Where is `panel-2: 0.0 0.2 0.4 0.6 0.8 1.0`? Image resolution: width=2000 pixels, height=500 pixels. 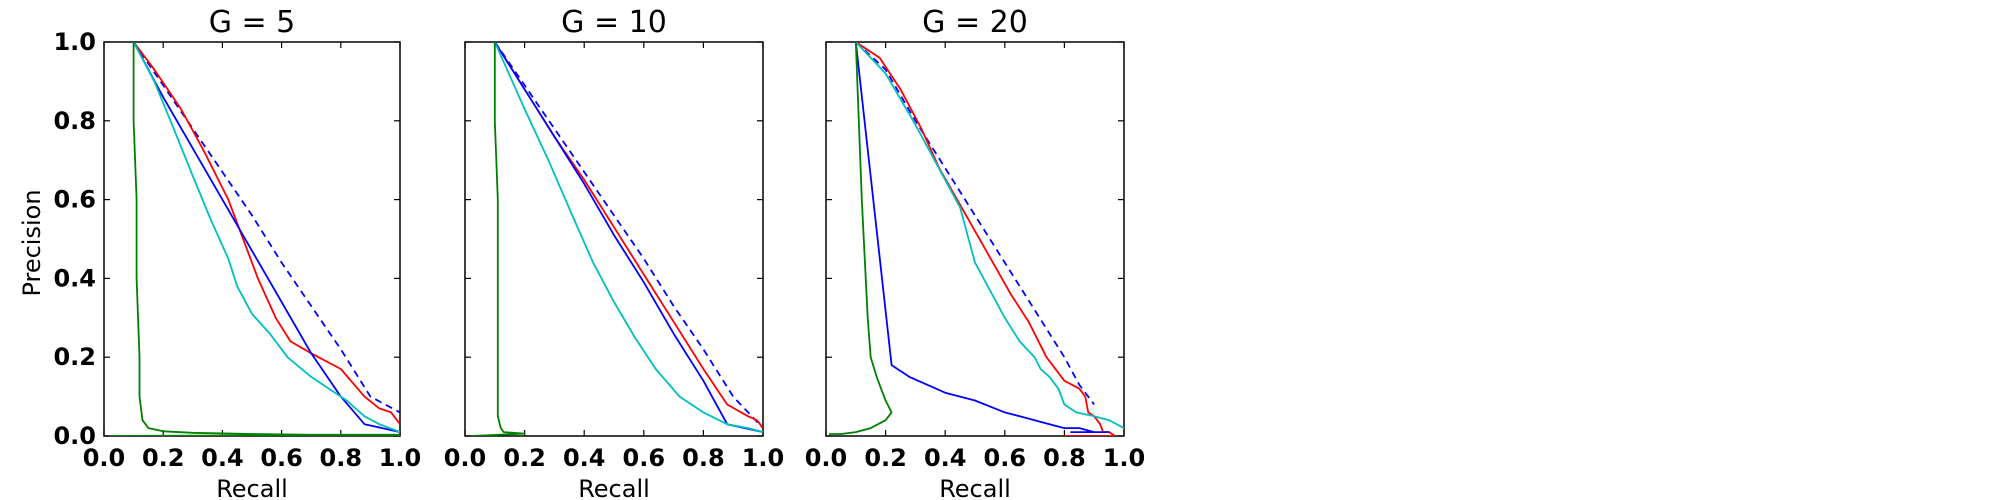 panel-2: 0.0 0.2 0.4 0.6 0.8 1.0 is located at coordinates (614, 256).